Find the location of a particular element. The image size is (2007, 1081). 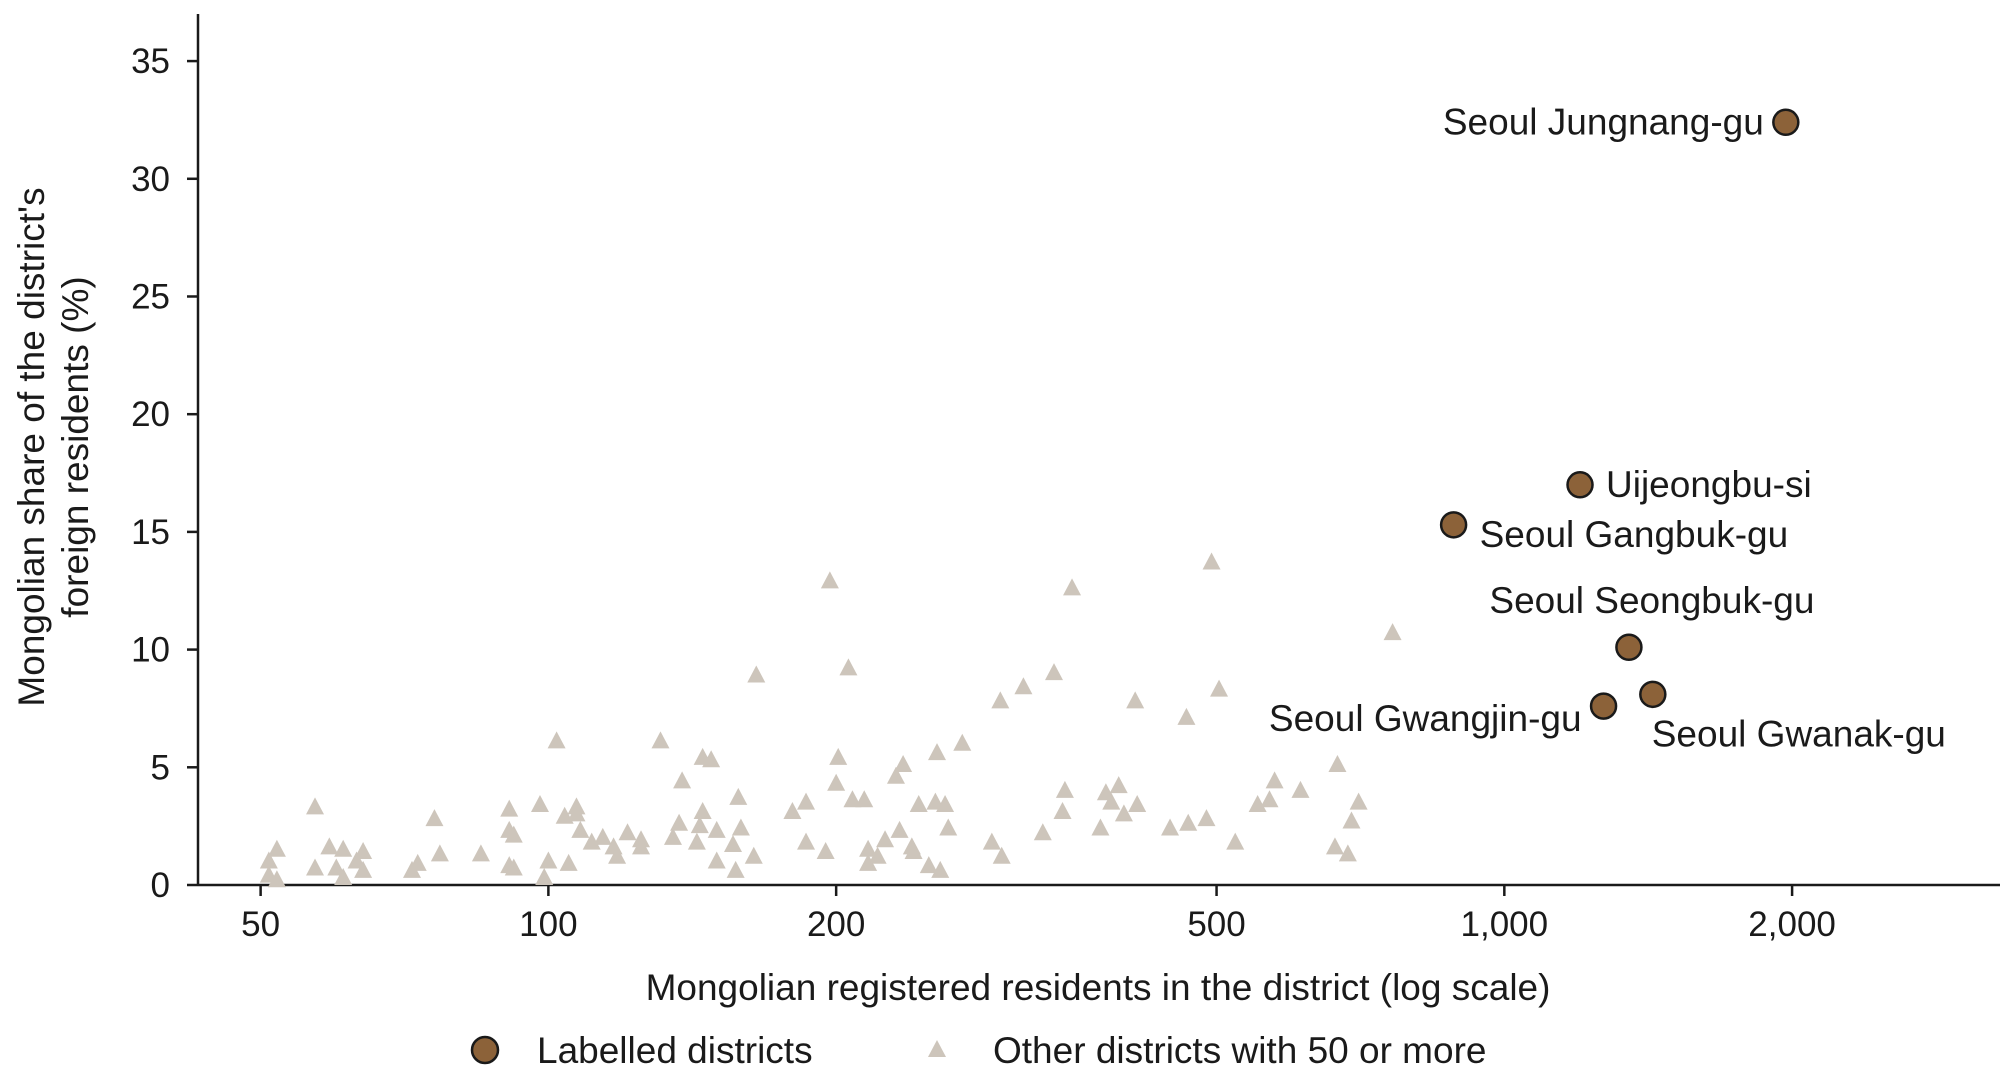

x-tick-label: 200 is located at coordinates (836, 924).